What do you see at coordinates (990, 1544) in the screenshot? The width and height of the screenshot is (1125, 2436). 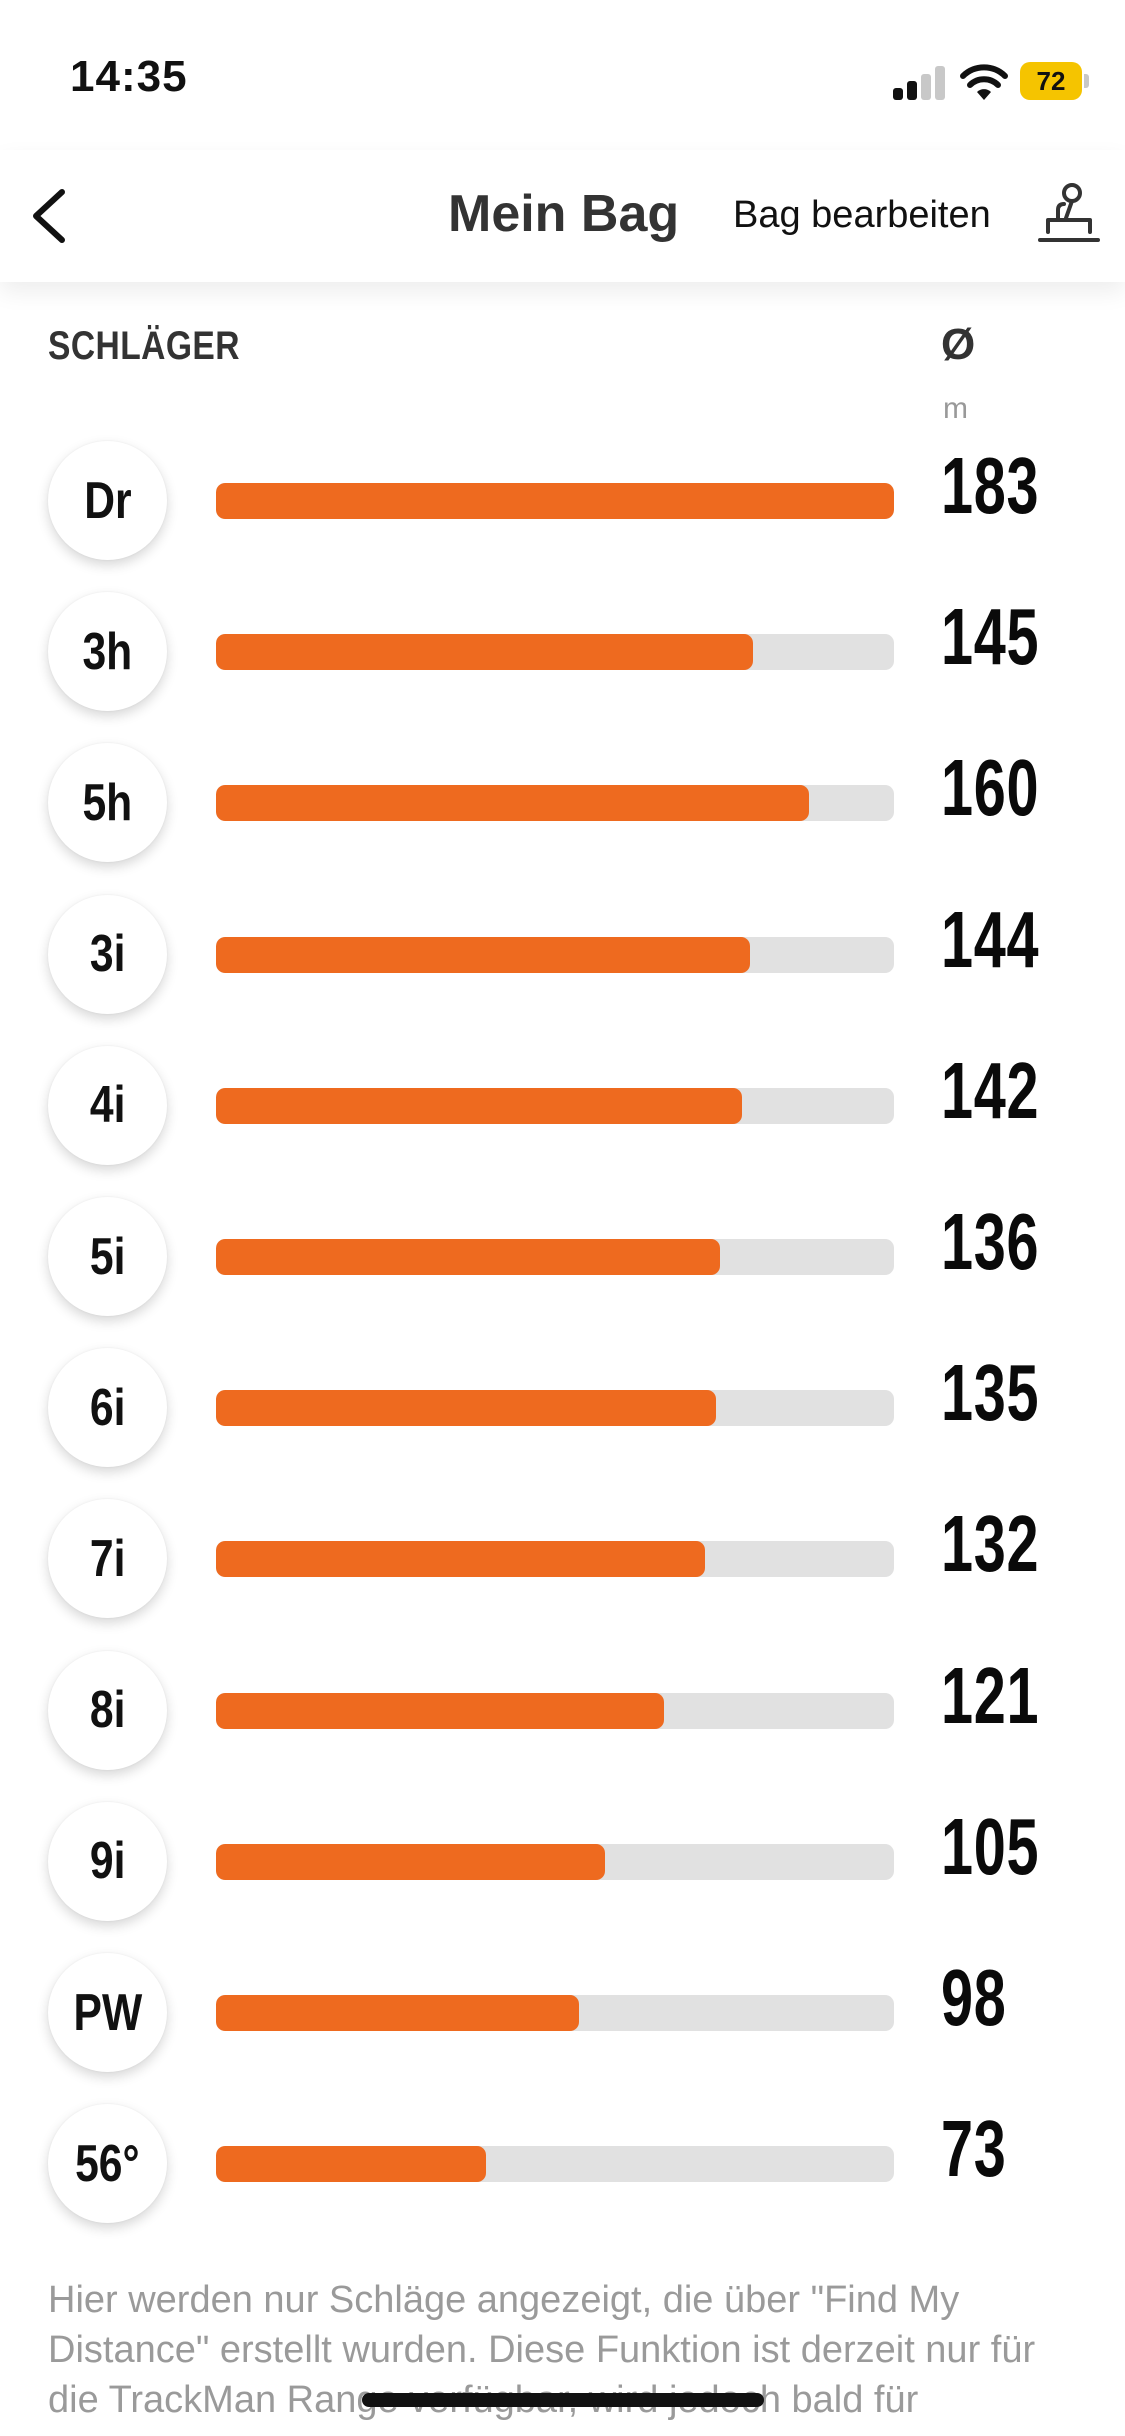 I see `average-distance: 132` at bounding box center [990, 1544].